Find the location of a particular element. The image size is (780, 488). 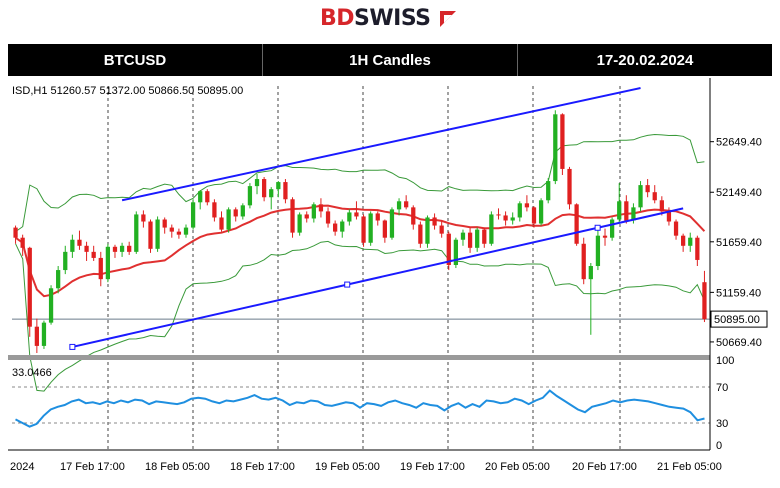

x-tick-label: 18 Feb 17:00 is located at coordinates (262, 467).